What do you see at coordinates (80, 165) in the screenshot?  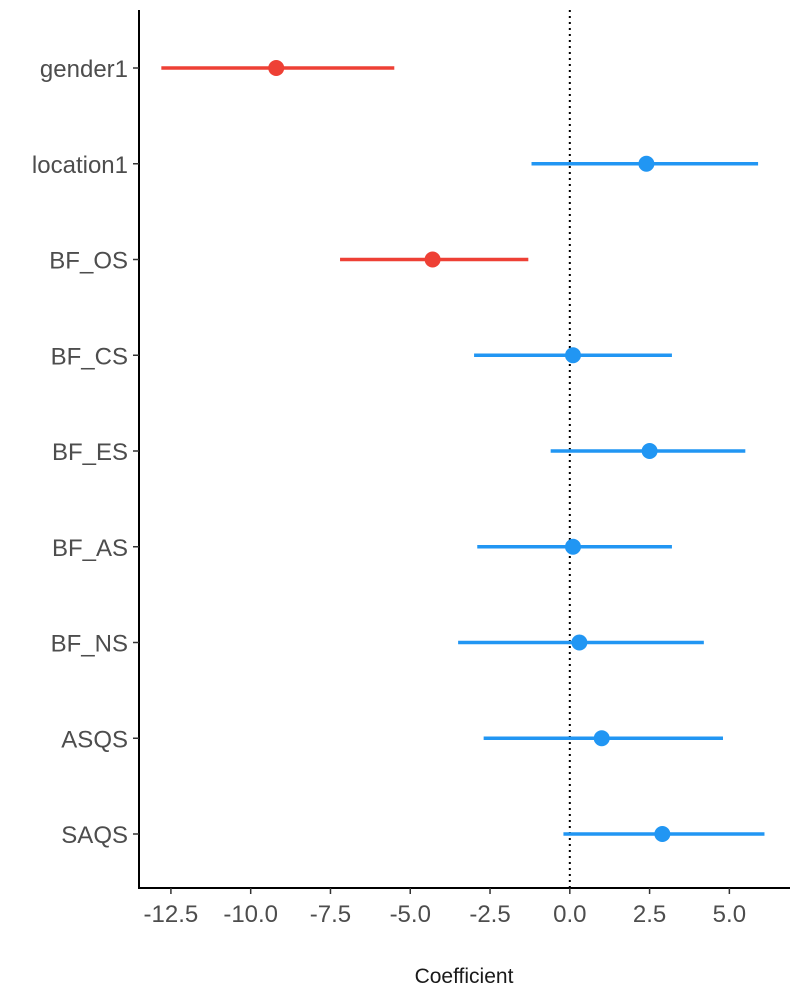 I see `y-tick-label-location1: location1` at bounding box center [80, 165].